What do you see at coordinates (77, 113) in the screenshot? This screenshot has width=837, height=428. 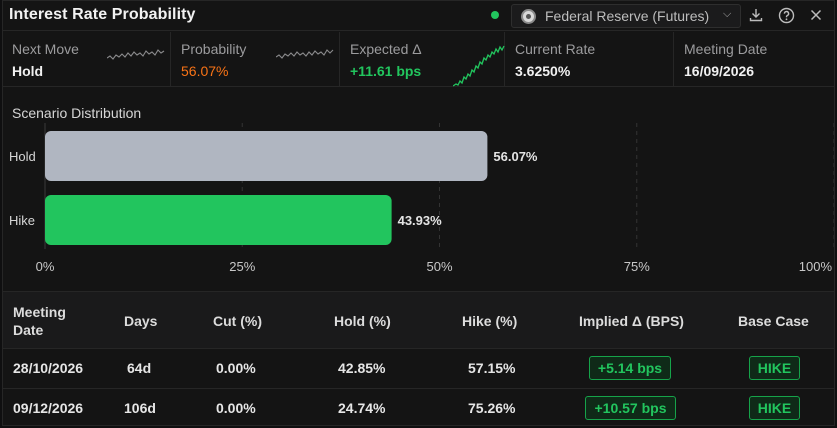 I see `chart-title: Scenario Distribution` at bounding box center [77, 113].